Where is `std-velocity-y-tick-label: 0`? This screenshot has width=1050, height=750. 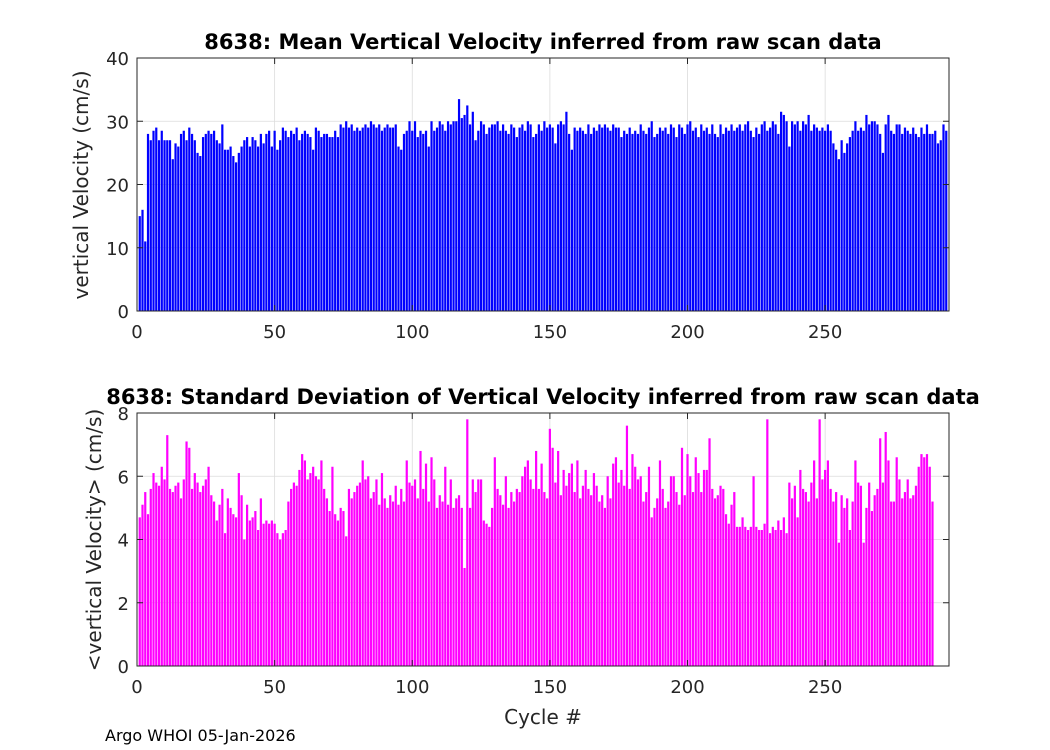
std-velocity-y-tick-label: 0 is located at coordinates (123, 667).